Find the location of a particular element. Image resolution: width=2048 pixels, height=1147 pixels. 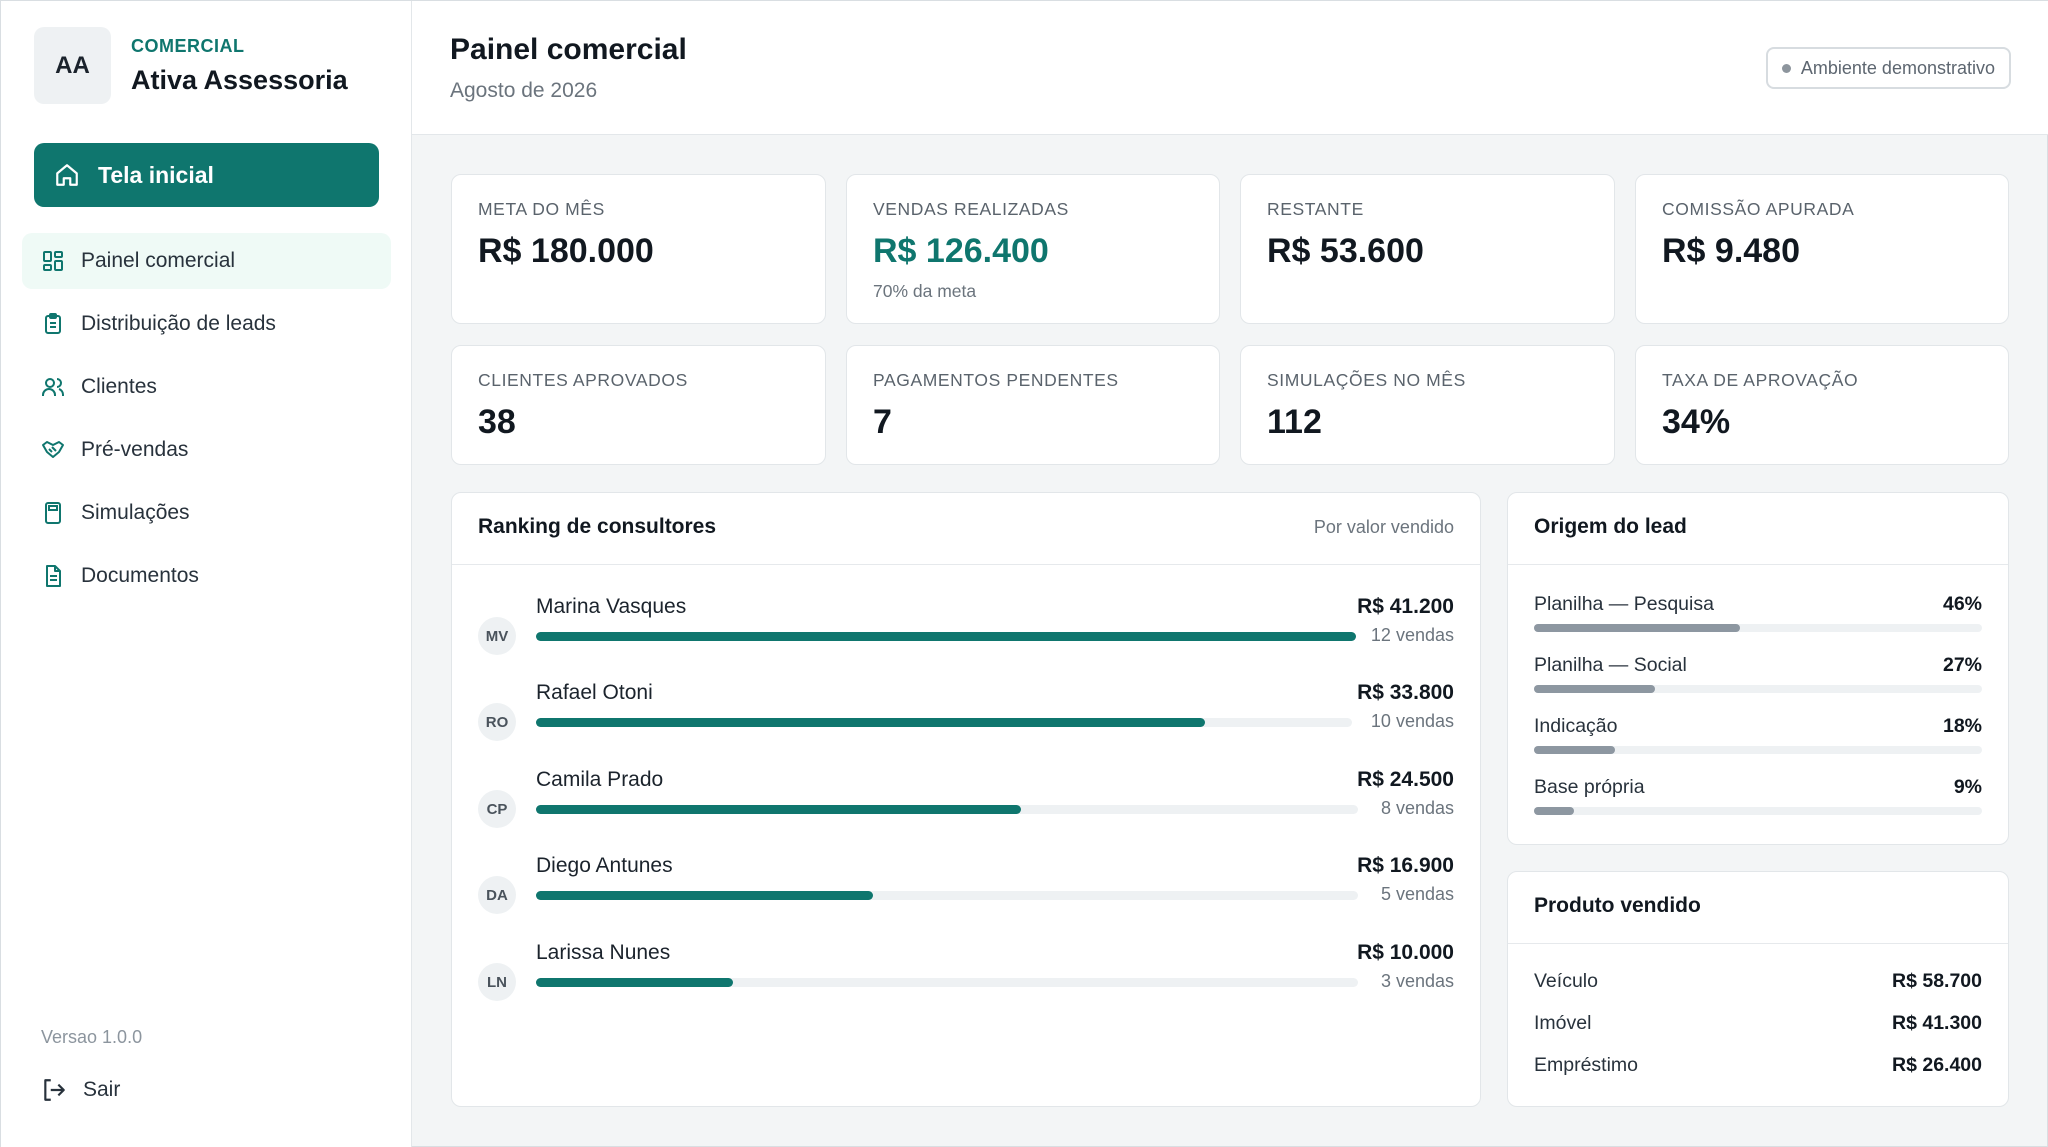

document-icon is located at coordinates (53, 576).